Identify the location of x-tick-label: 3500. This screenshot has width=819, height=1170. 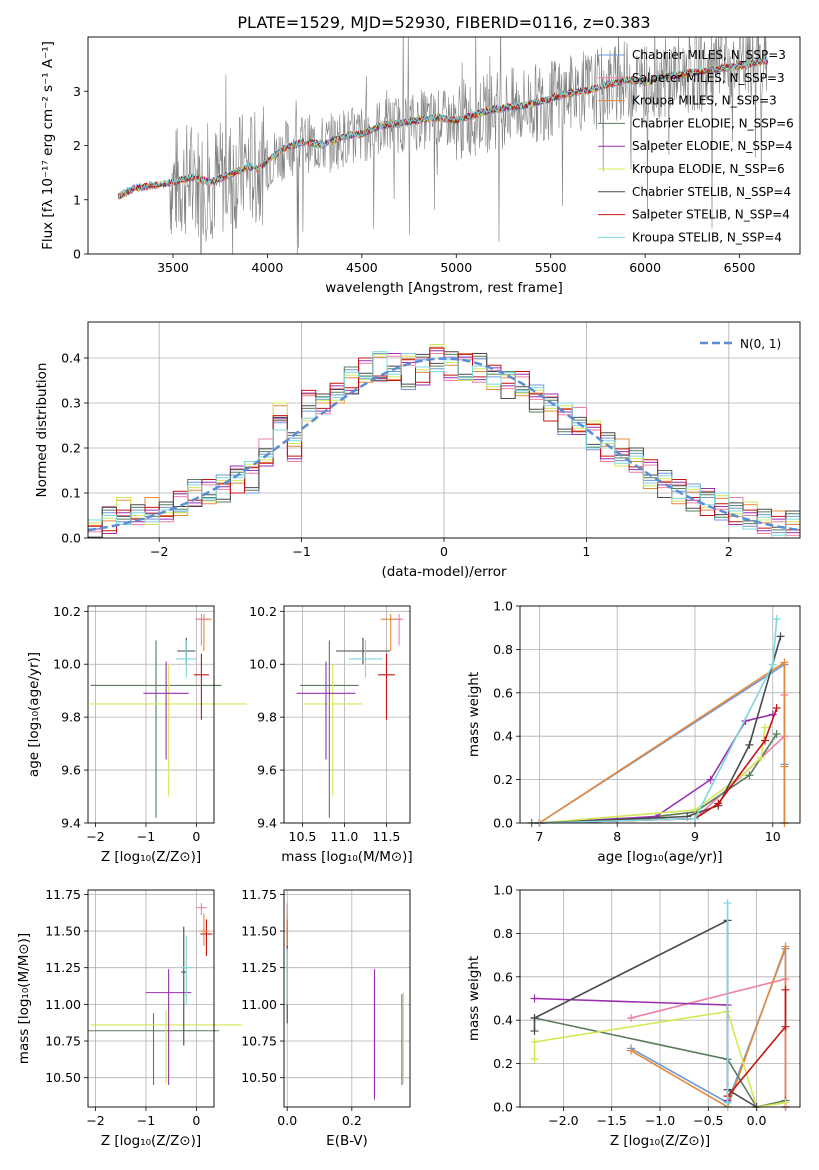
(173, 267).